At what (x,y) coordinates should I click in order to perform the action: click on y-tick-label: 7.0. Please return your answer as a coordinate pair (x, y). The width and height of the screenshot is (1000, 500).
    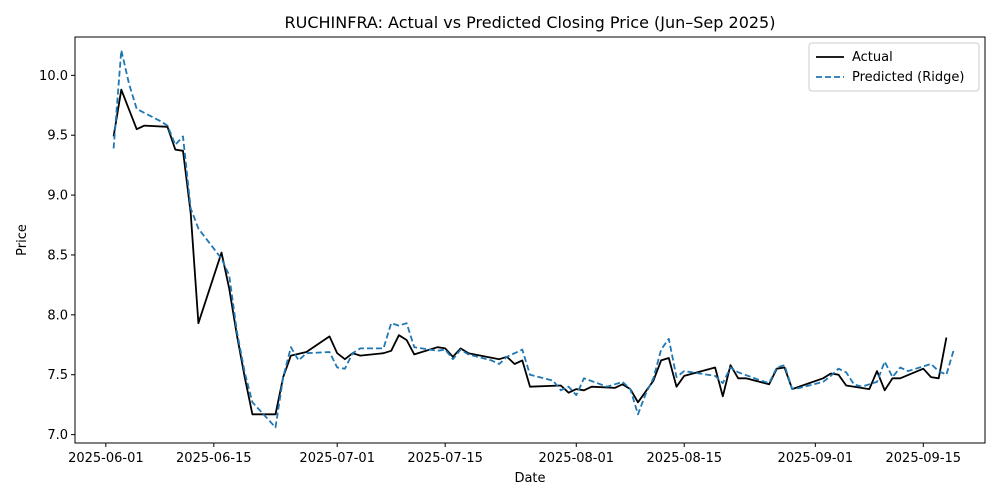
    Looking at the image, I should click on (57, 435).